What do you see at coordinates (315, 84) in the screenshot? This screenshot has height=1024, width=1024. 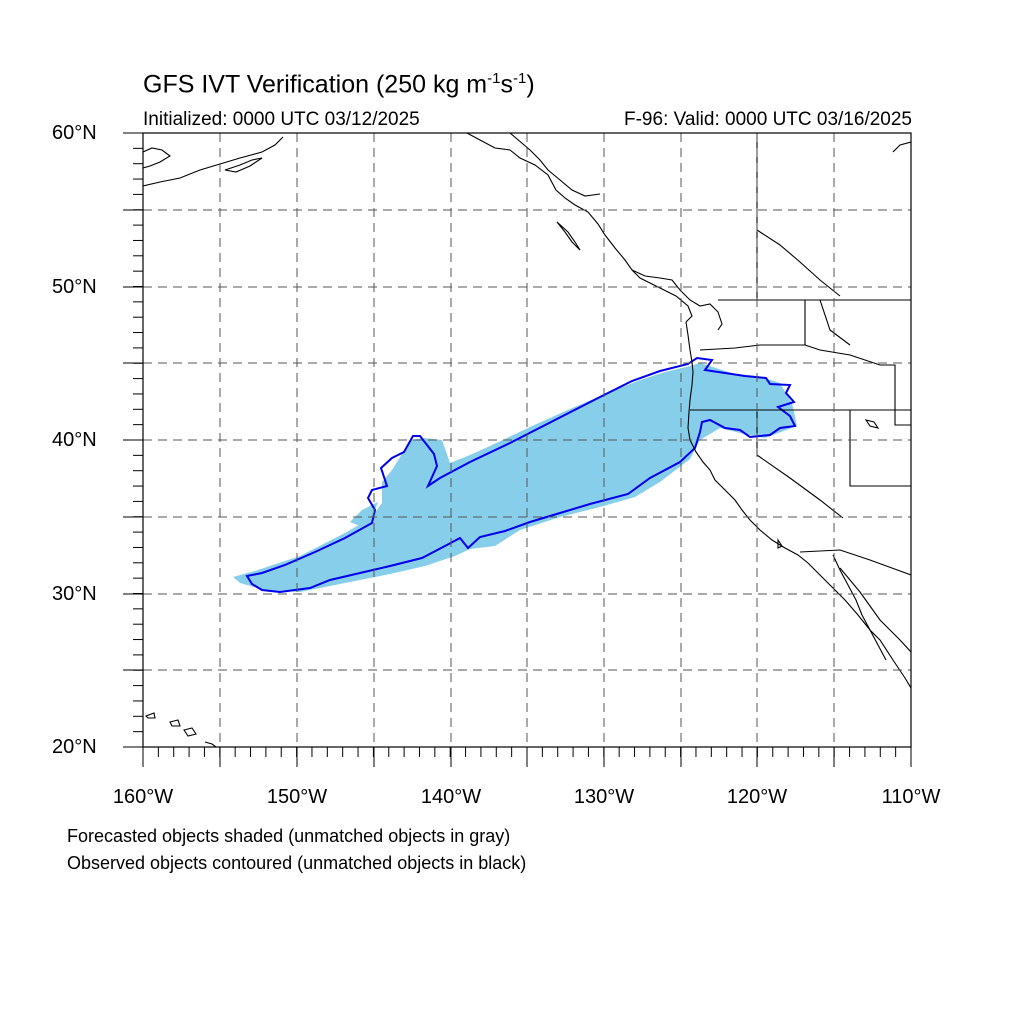 I see `title-text: GFS IVT Verification (250 kg m` at bounding box center [315, 84].